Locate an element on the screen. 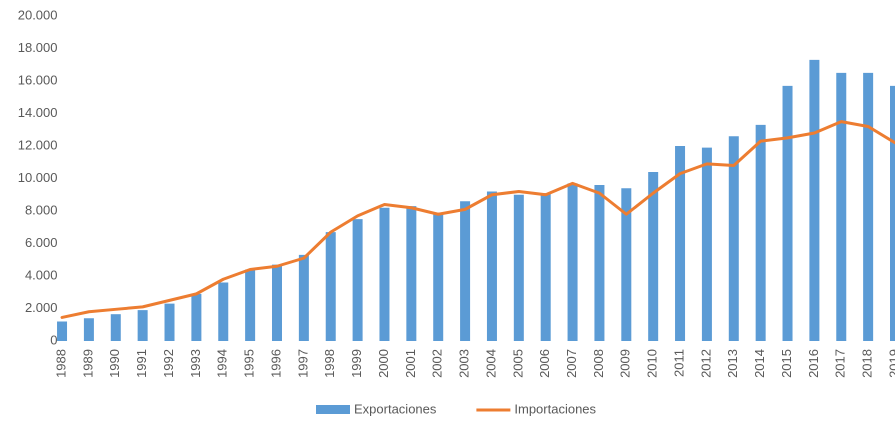  x-tick-label: 2015 is located at coordinates (786, 363).